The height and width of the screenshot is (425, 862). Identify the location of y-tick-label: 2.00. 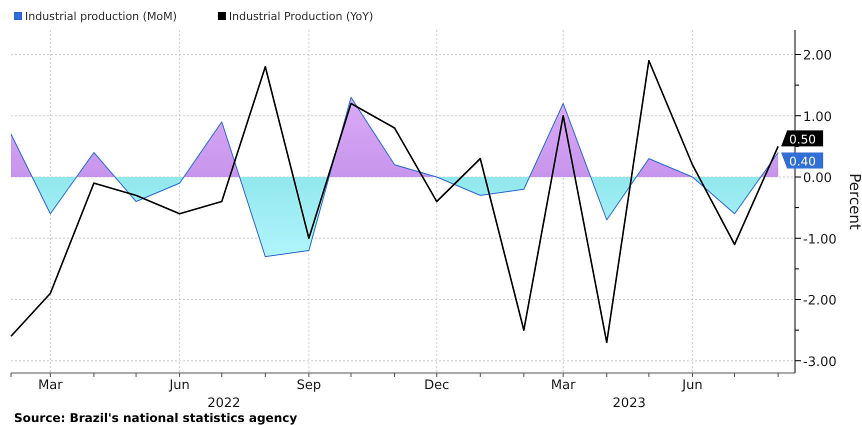
(817, 56).